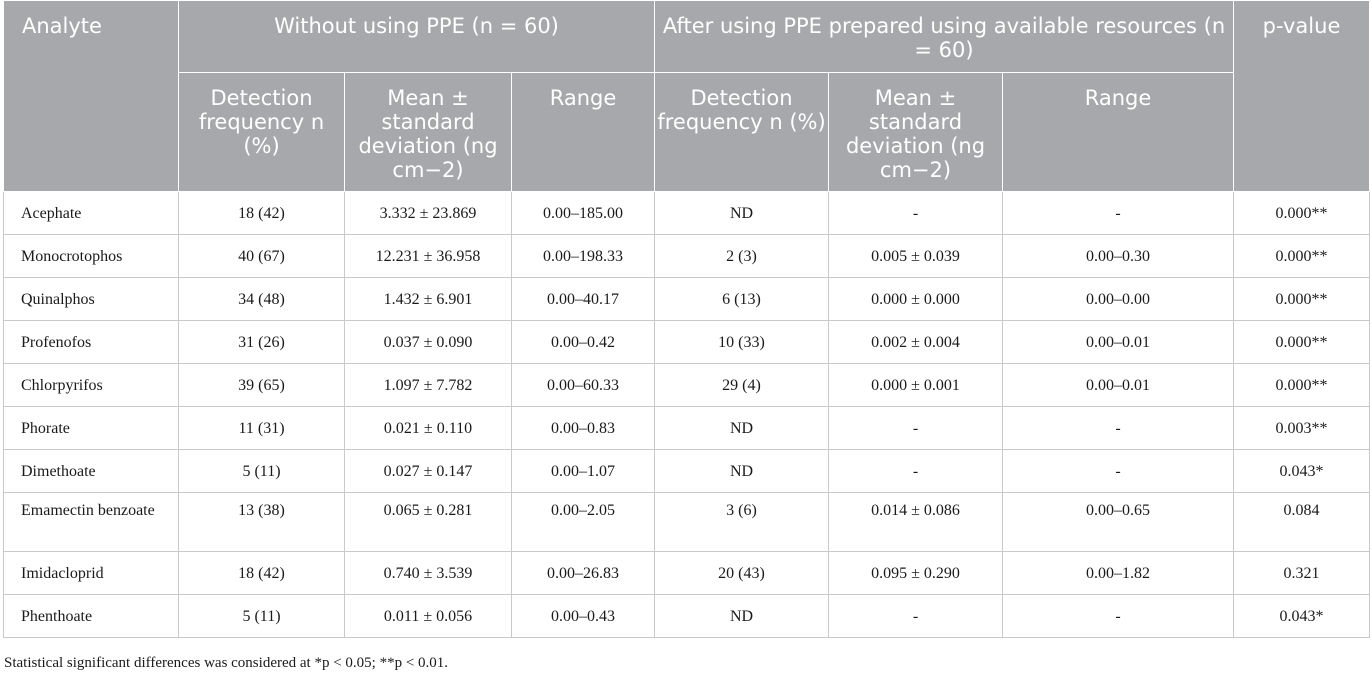 This screenshot has height=676, width=1372. Describe the element at coordinates (91, 385) in the screenshot. I see `cell-analyte: Chlorpyrifos` at that location.